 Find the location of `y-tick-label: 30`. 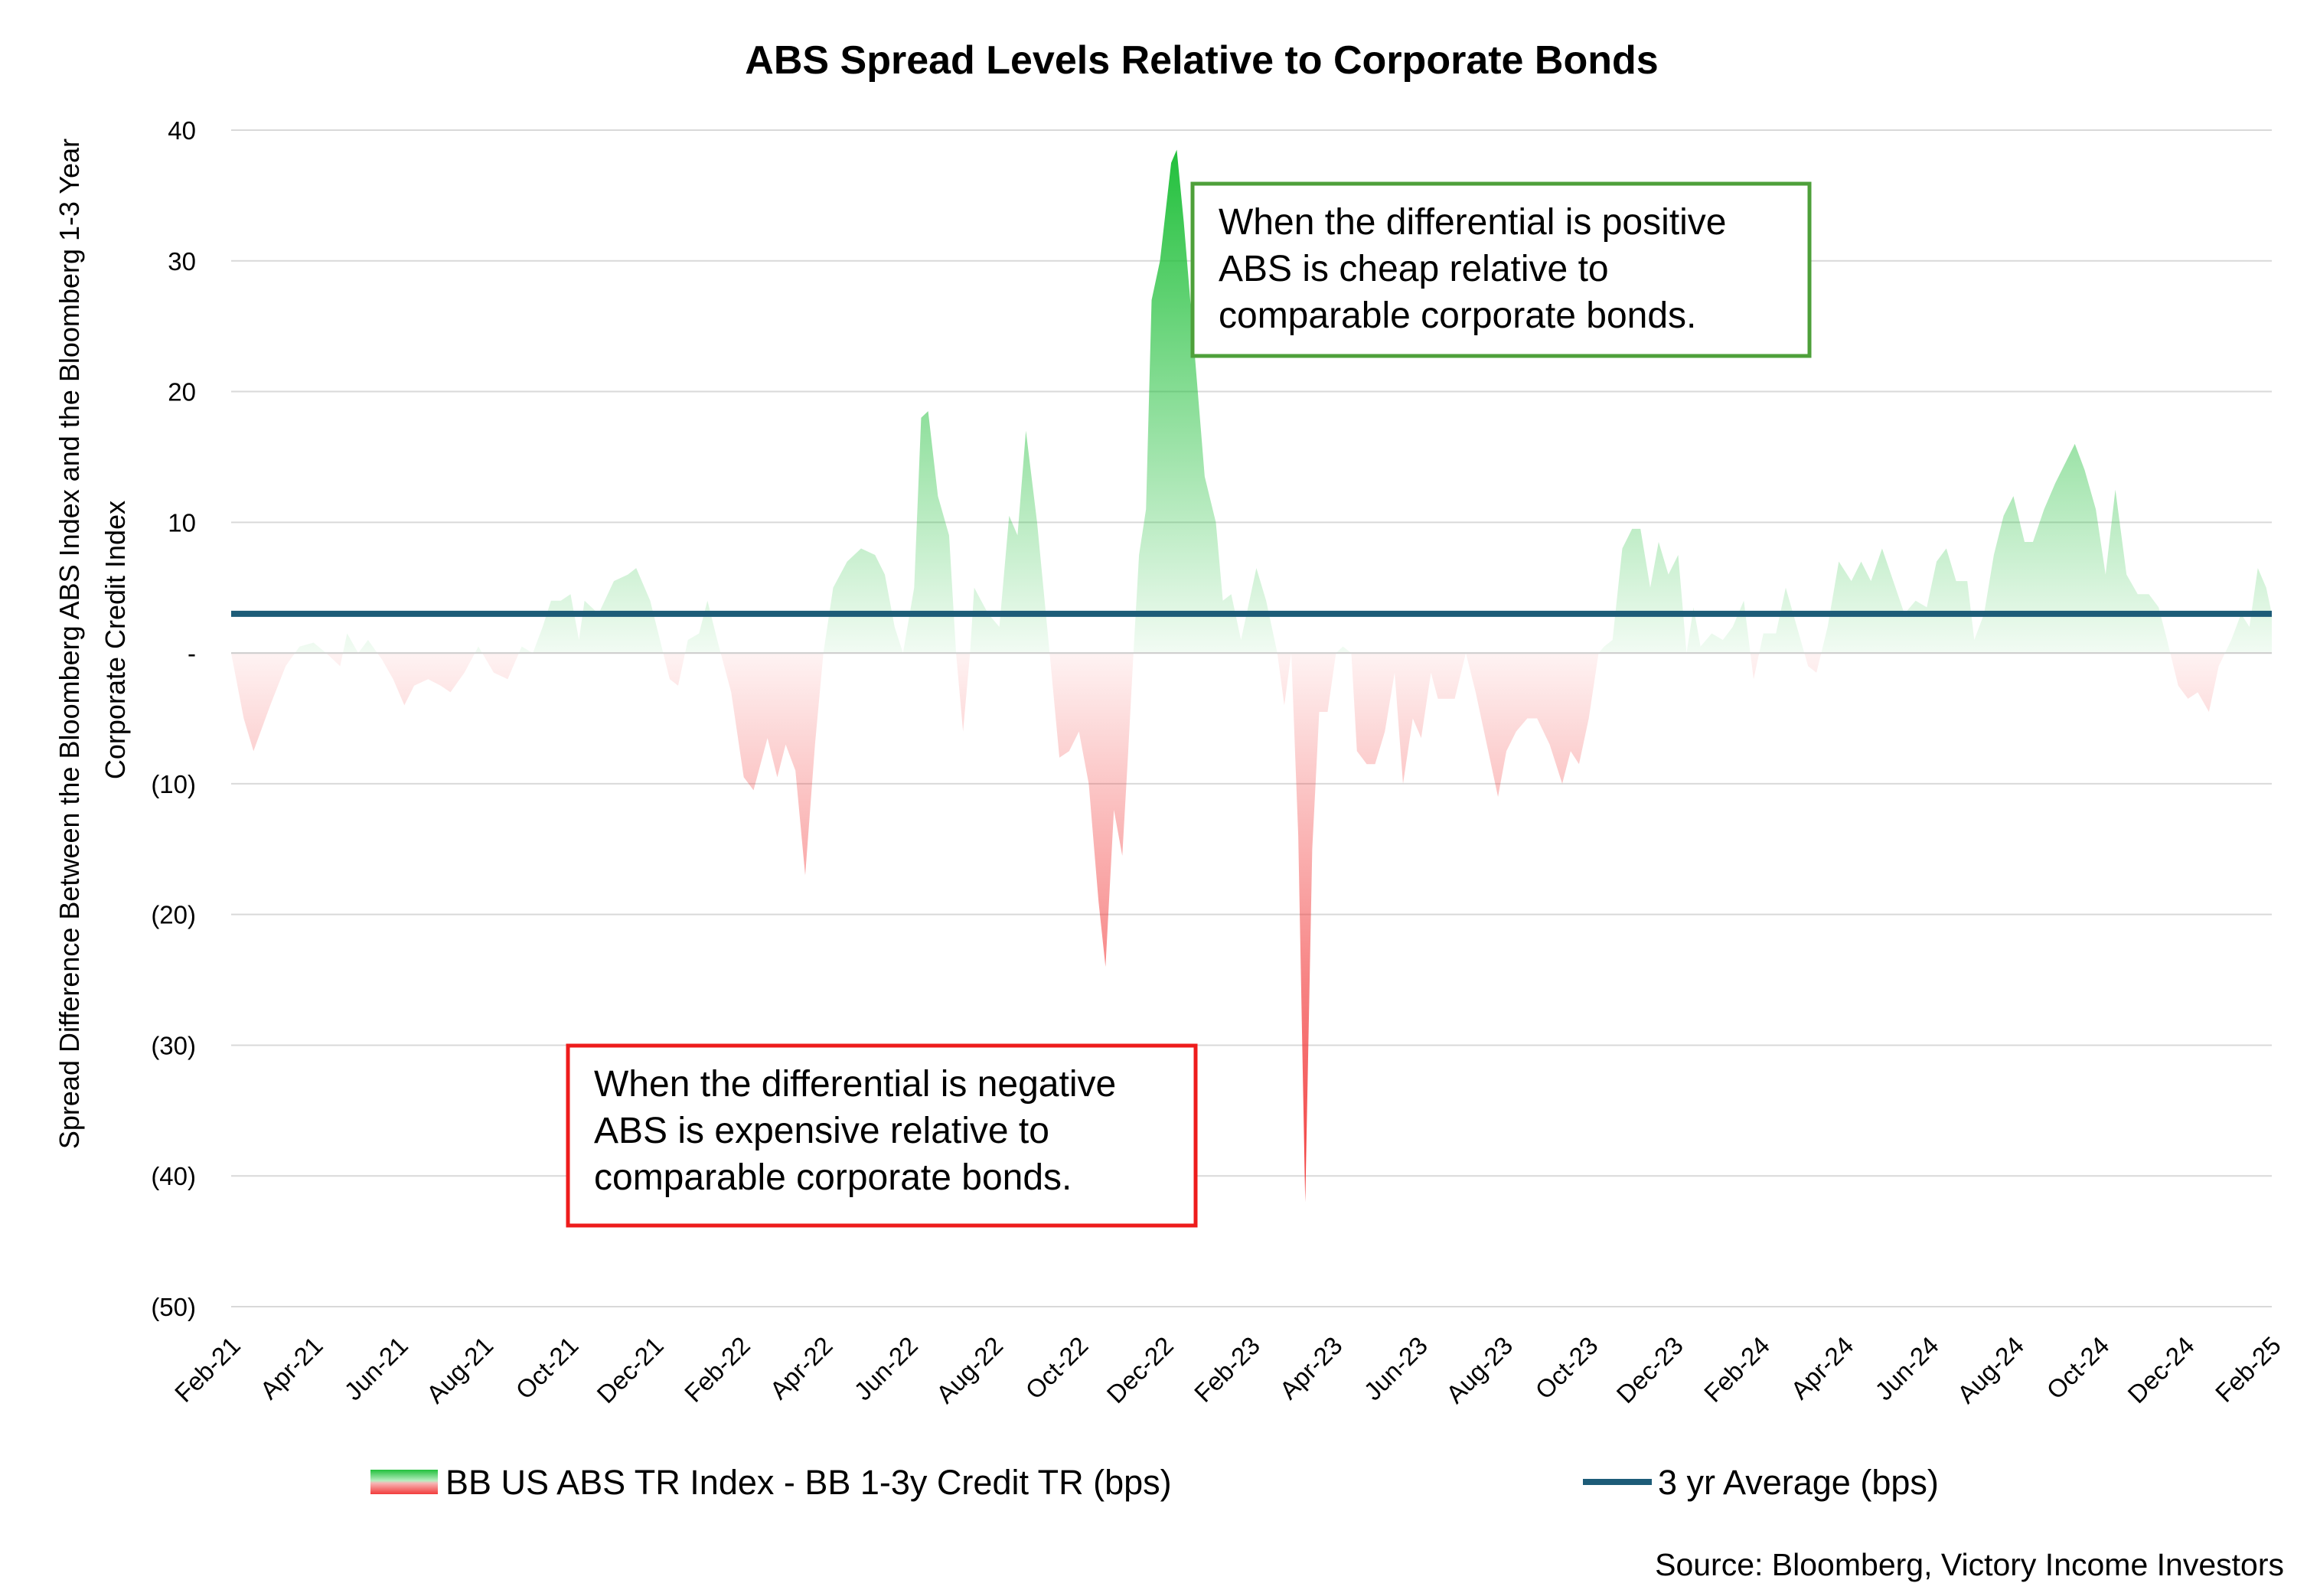

y-tick-label: 30 is located at coordinates (182, 261).